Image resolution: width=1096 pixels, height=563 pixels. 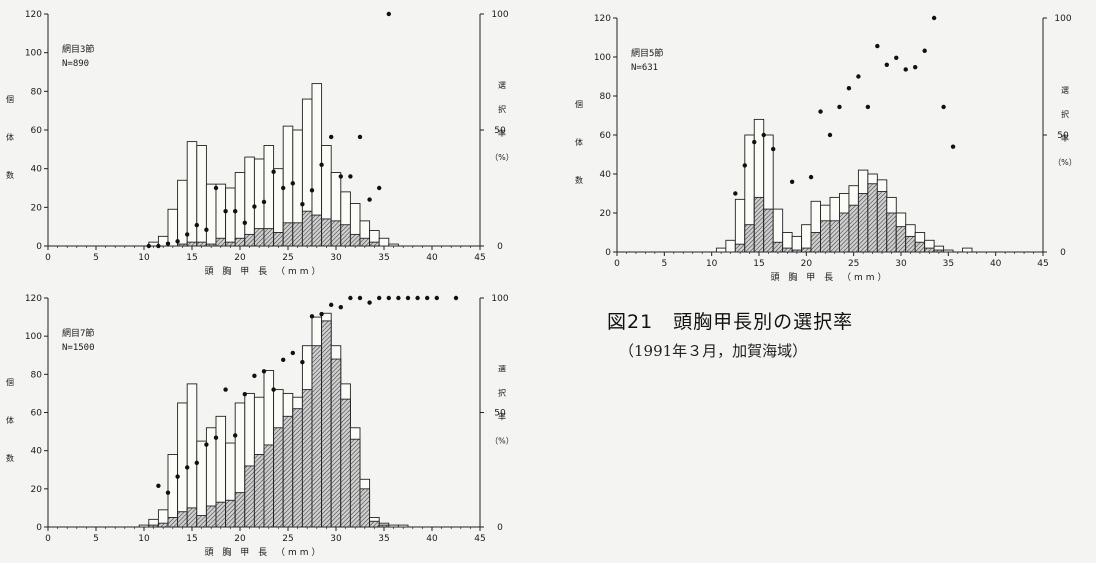 What do you see at coordinates (37, 452) in the screenshot?
I see `y-tick-label: 40` at bounding box center [37, 452].